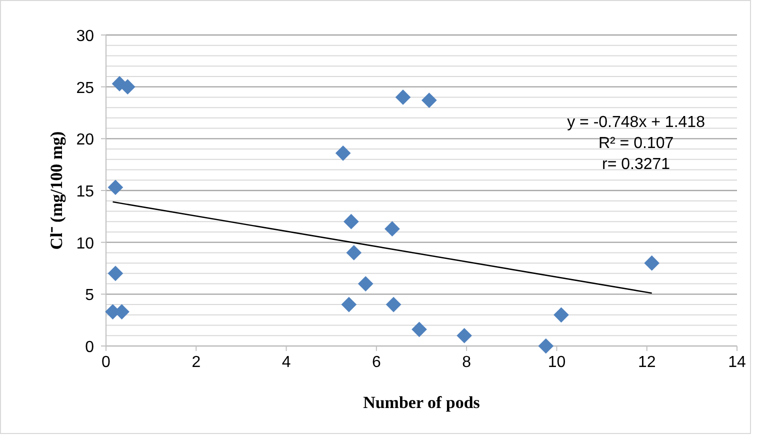  Describe the element at coordinates (647, 362) in the screenshot. I see `x-tick-label: 12` at that location.